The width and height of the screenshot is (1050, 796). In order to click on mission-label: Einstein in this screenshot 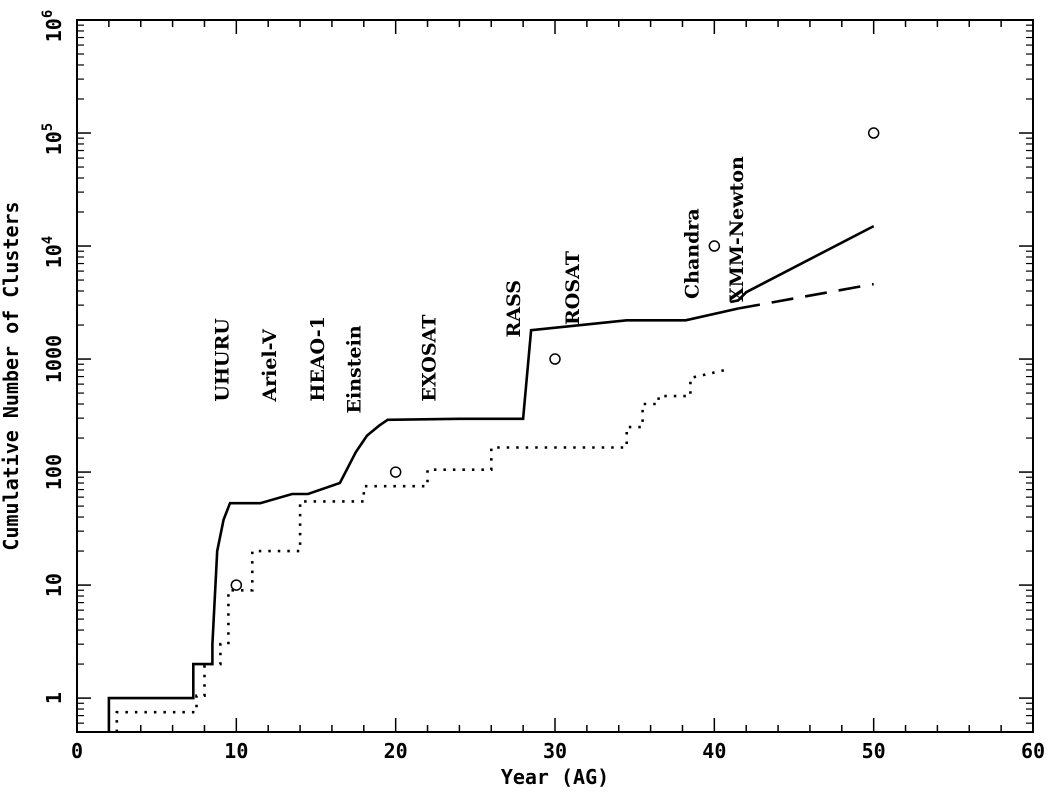, I will do `click(355, 369)`.